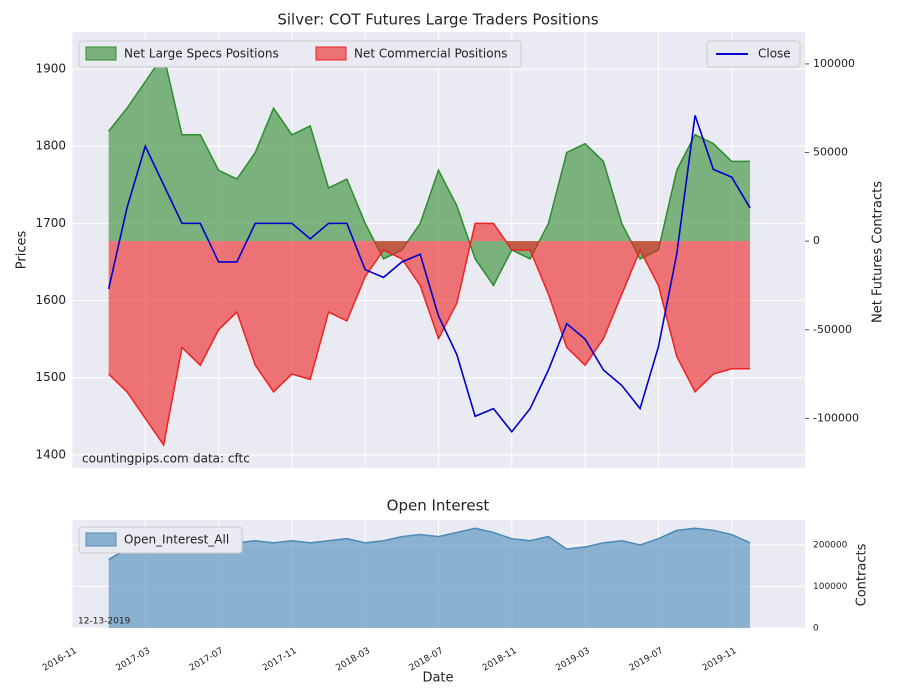 The height and width of the screenshot is (700, 900). I want to click on chart-title: Open Interest, so click(438, 506).